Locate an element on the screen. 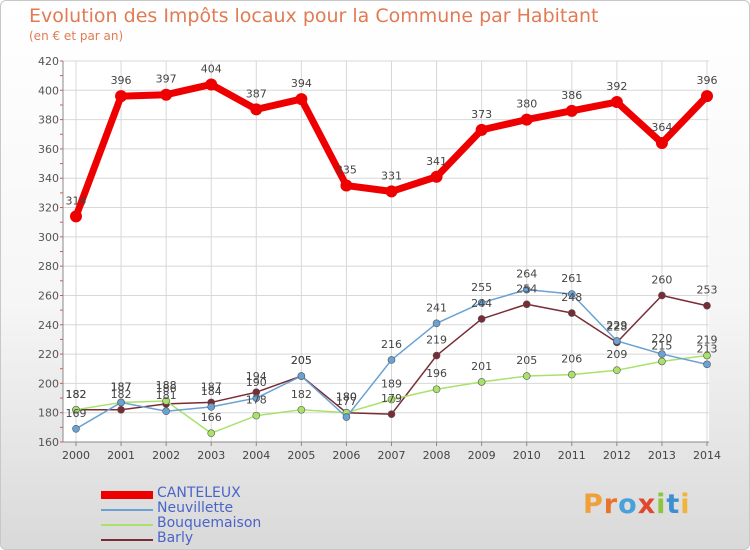  y-tick-label: 300 is located at coordinates (48, 237).